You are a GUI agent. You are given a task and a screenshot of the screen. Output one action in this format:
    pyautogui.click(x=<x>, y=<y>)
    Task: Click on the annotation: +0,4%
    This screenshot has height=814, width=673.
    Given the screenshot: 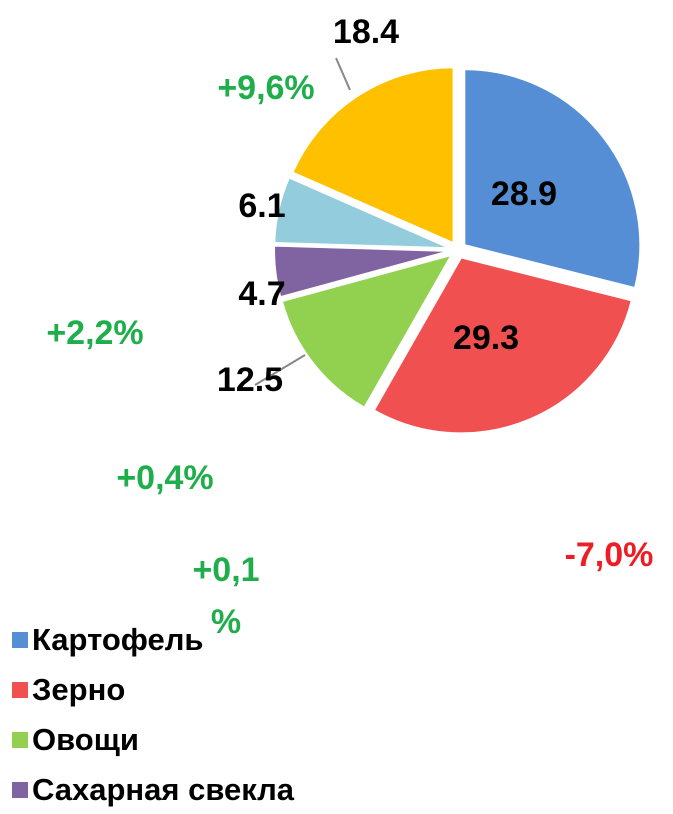 What is the action you would take?
    pyautogui.click(x=165, y=478)
    